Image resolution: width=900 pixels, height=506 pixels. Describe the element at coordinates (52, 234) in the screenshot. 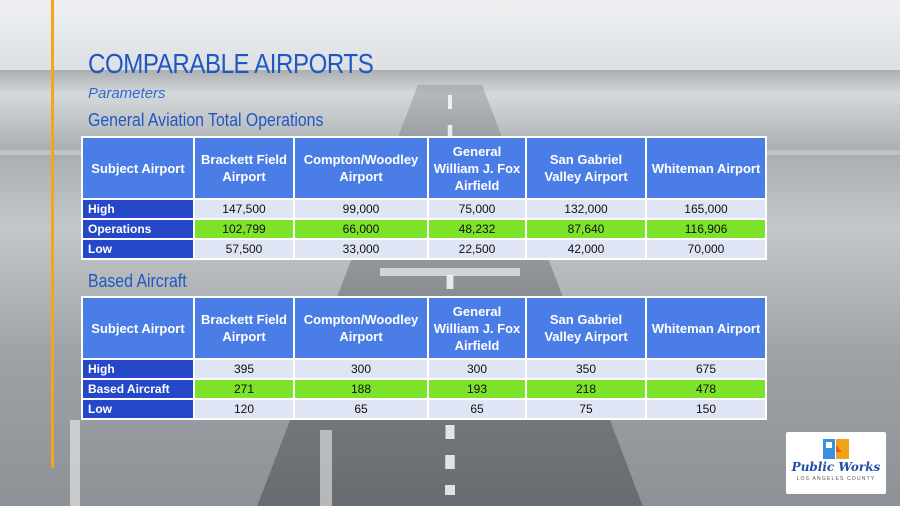

I see `accent-line` at that location.